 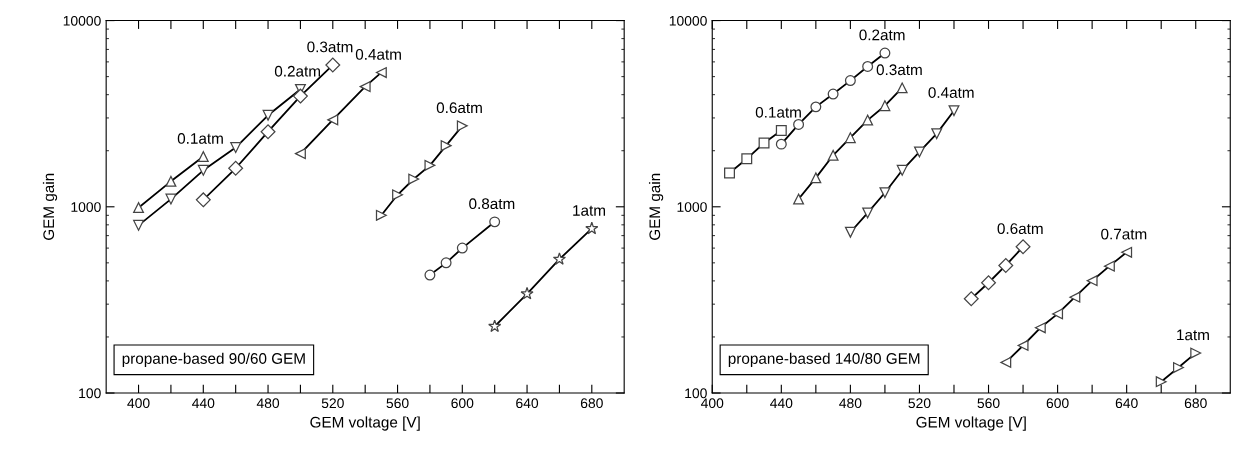 What do you see at coordinates (213, 359) in the screenshot?
I see `annotation: propane-based 90/60 GEM` at bounding box center [213, 359].